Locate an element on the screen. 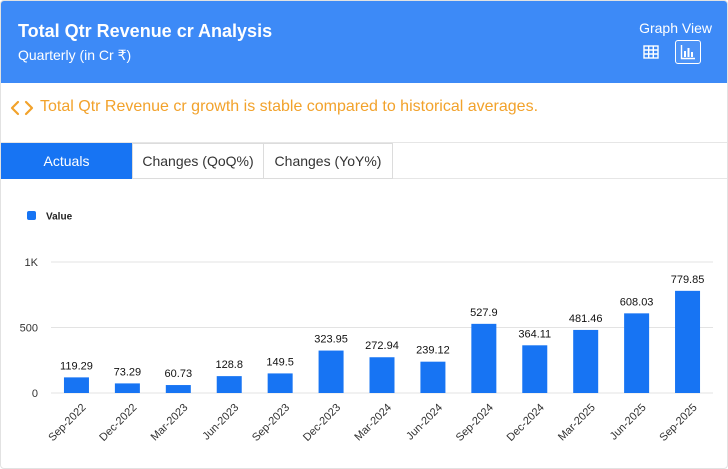  graph-view-button is located at coordinates (688, 52).